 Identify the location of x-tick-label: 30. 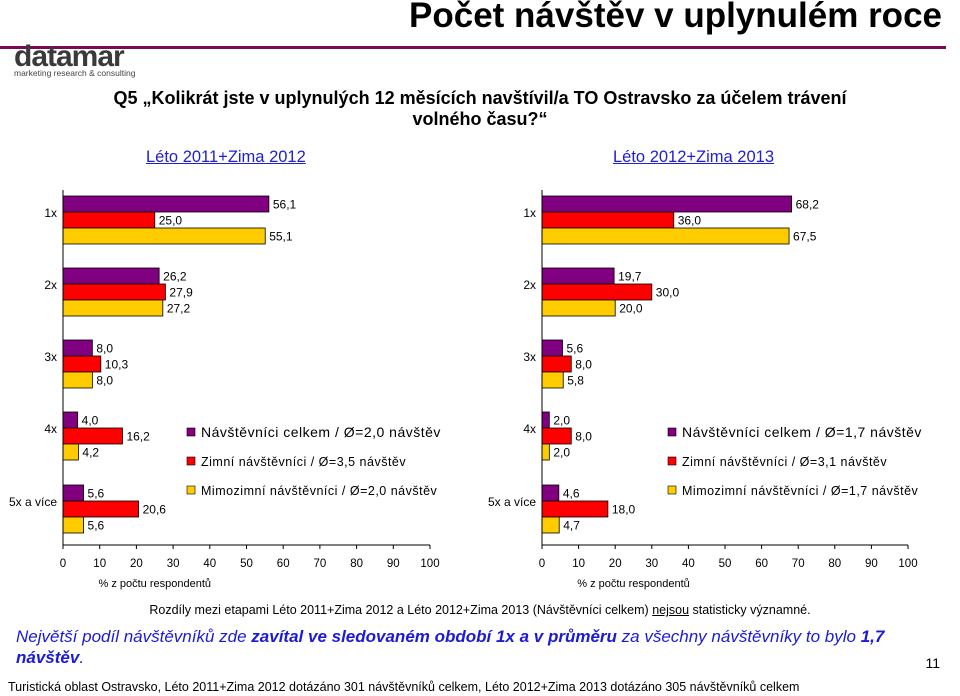
(173, 564).